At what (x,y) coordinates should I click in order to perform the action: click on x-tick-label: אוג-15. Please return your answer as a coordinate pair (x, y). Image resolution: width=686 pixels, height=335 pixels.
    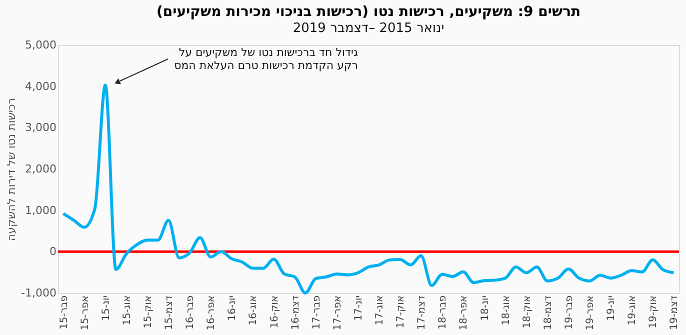
    Looking at the image, I should click on (127, 311).